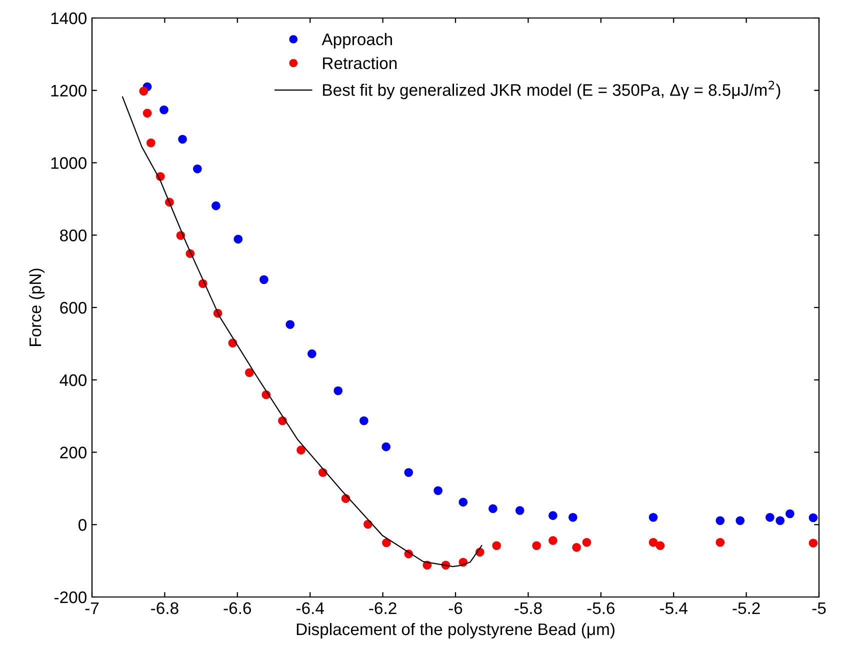  I want to click on y-tick-label: 1000, so click(68, 163).